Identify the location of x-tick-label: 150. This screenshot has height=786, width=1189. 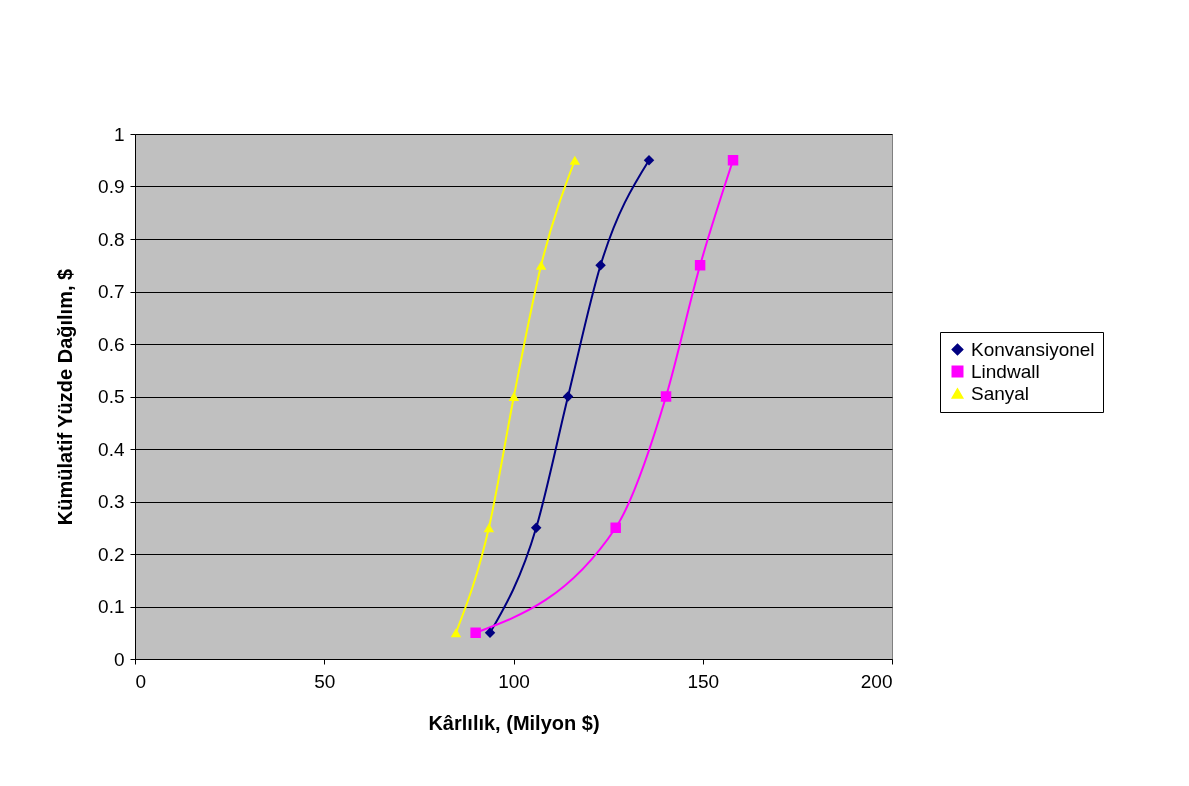
(703, 681).